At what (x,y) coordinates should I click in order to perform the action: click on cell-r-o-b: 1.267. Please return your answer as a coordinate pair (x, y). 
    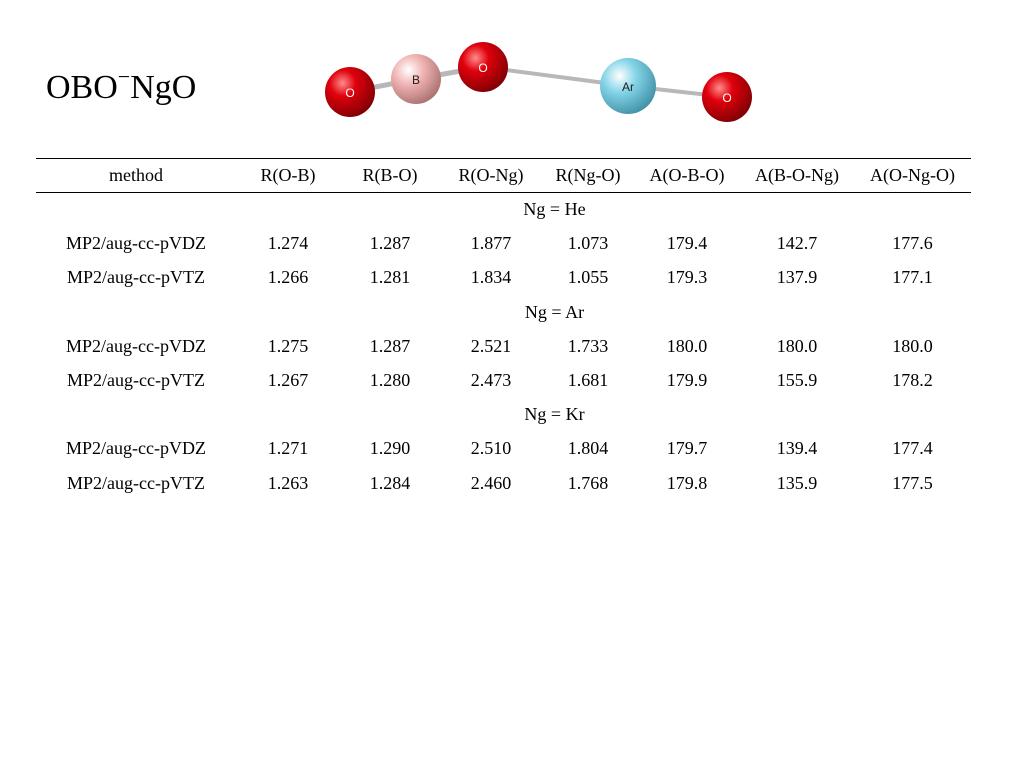
    Looking at the image, I should click on (288, 380).